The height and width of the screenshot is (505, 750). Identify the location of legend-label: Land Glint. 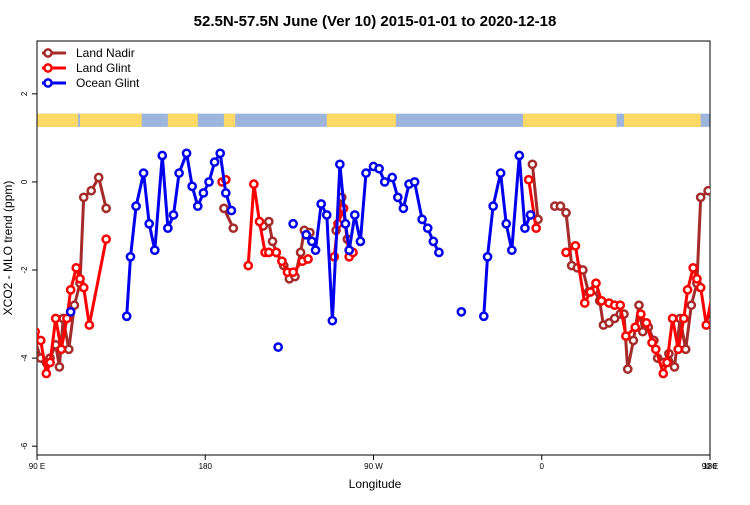
(103, 68).